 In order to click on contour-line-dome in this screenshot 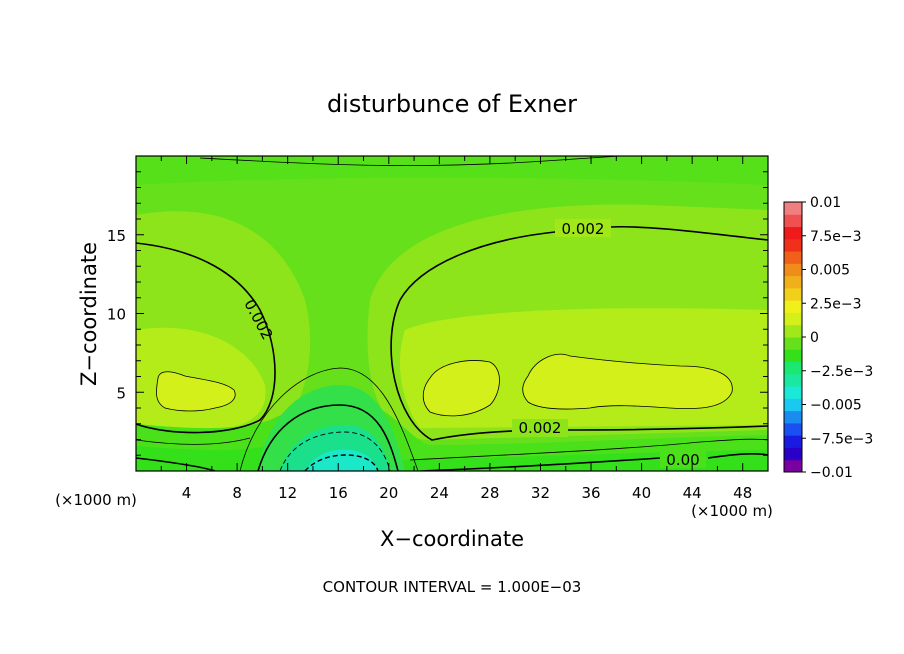, I will do `click(328, 437)`.